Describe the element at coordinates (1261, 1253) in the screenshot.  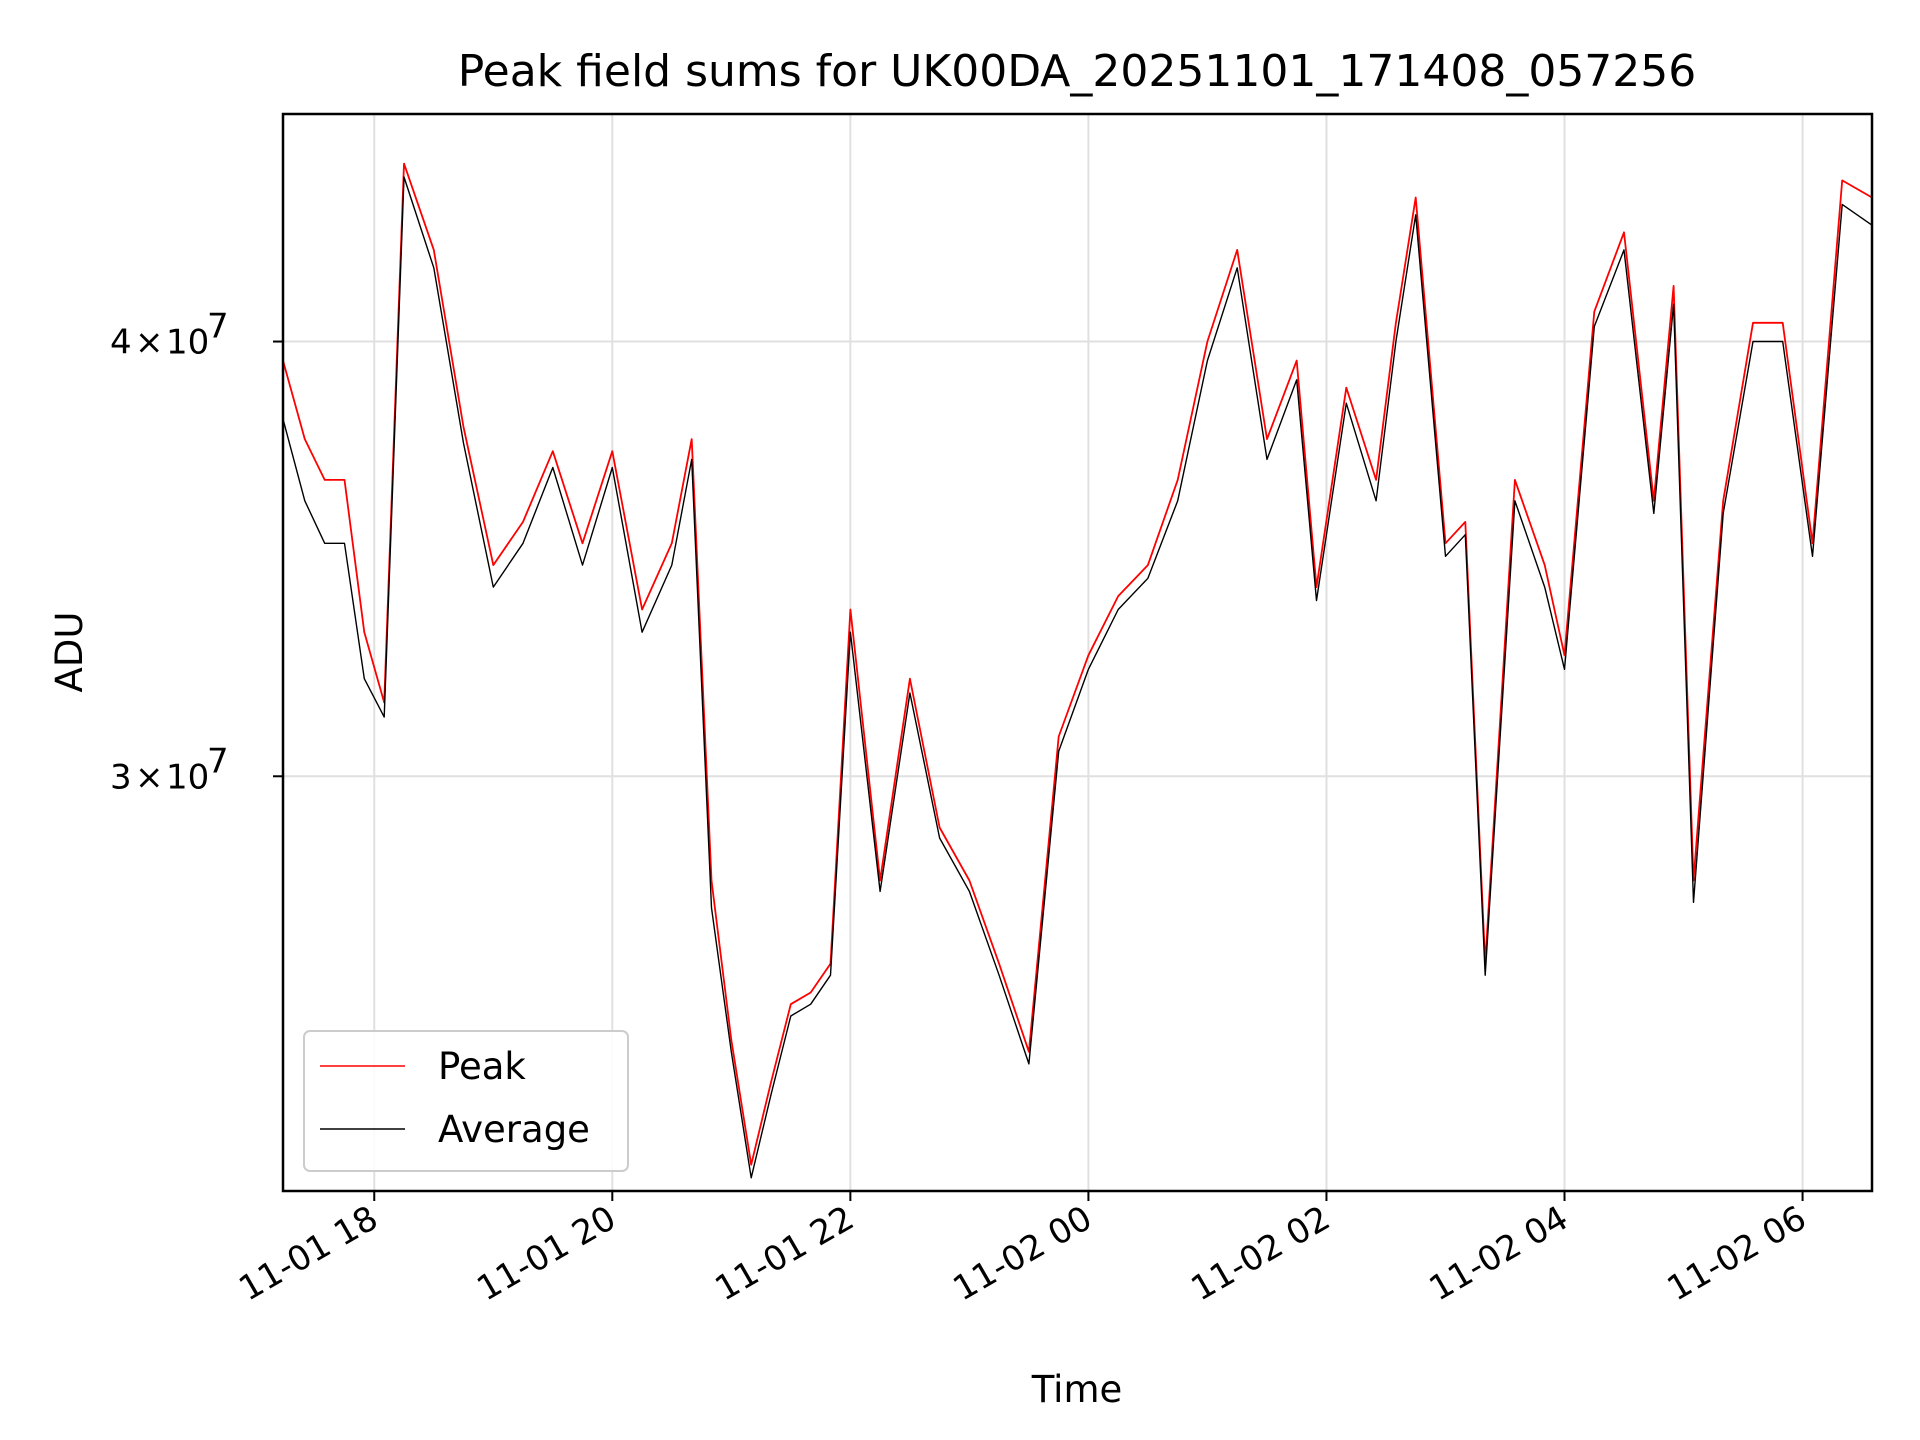
I see `x-tick-label: 11-02 02` at that location.